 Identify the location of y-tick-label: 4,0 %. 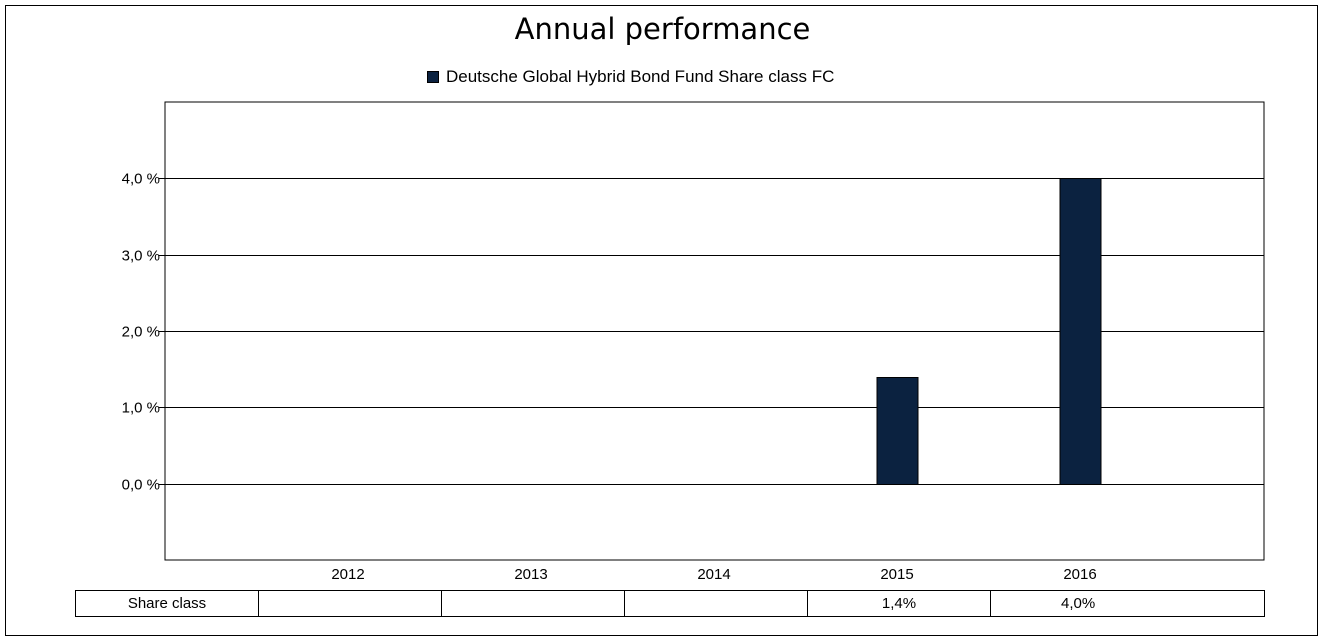
(141, 179).